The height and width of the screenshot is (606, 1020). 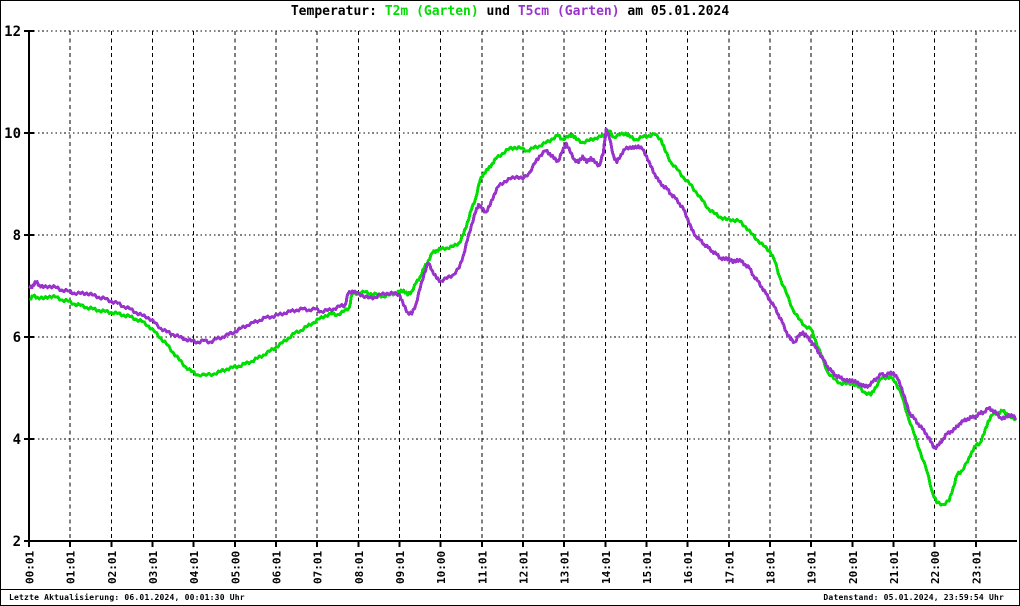 What do you see at coordinates (17, 440) in the screenshot?
I see `y-tick-label: 4` at bounding box center [17, 440].